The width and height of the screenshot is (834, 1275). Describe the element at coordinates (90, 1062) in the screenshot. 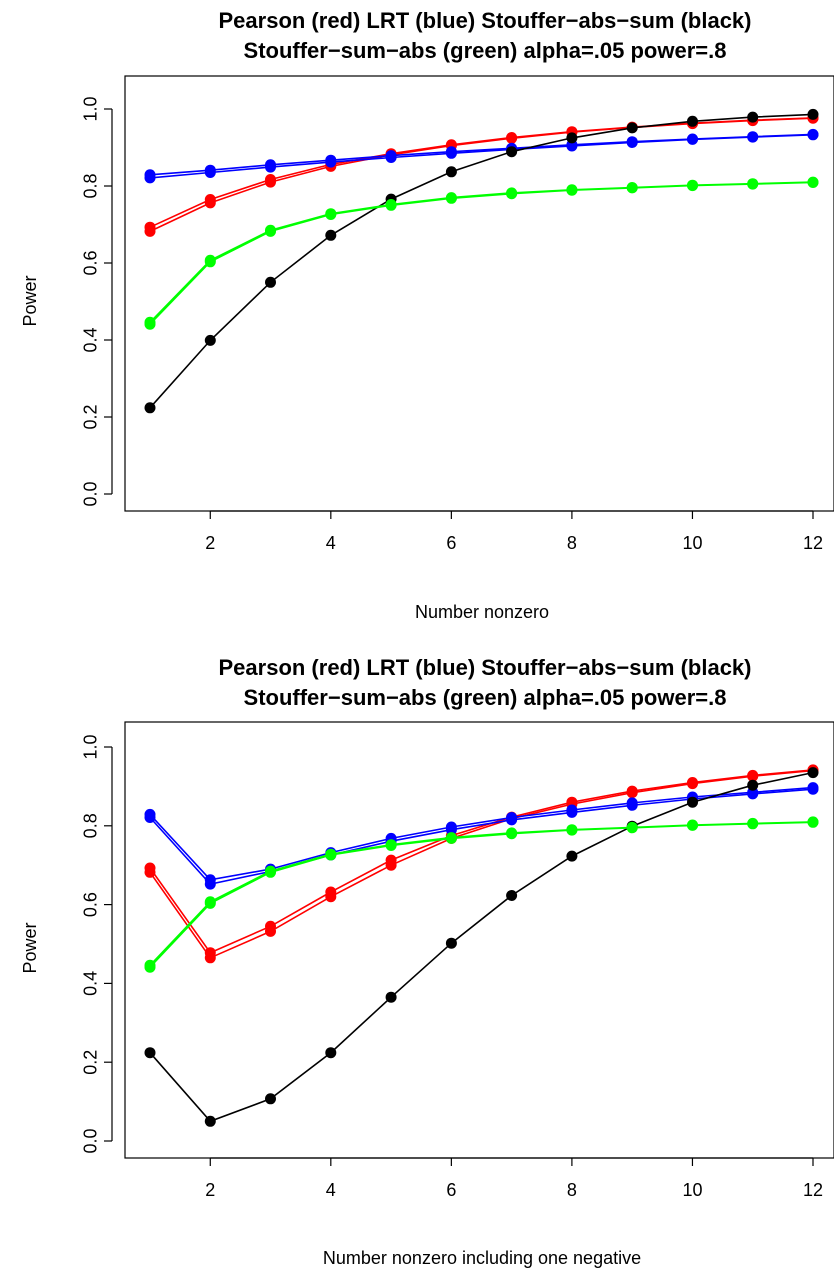

I see `y-tick-label: 0.2` at that location.